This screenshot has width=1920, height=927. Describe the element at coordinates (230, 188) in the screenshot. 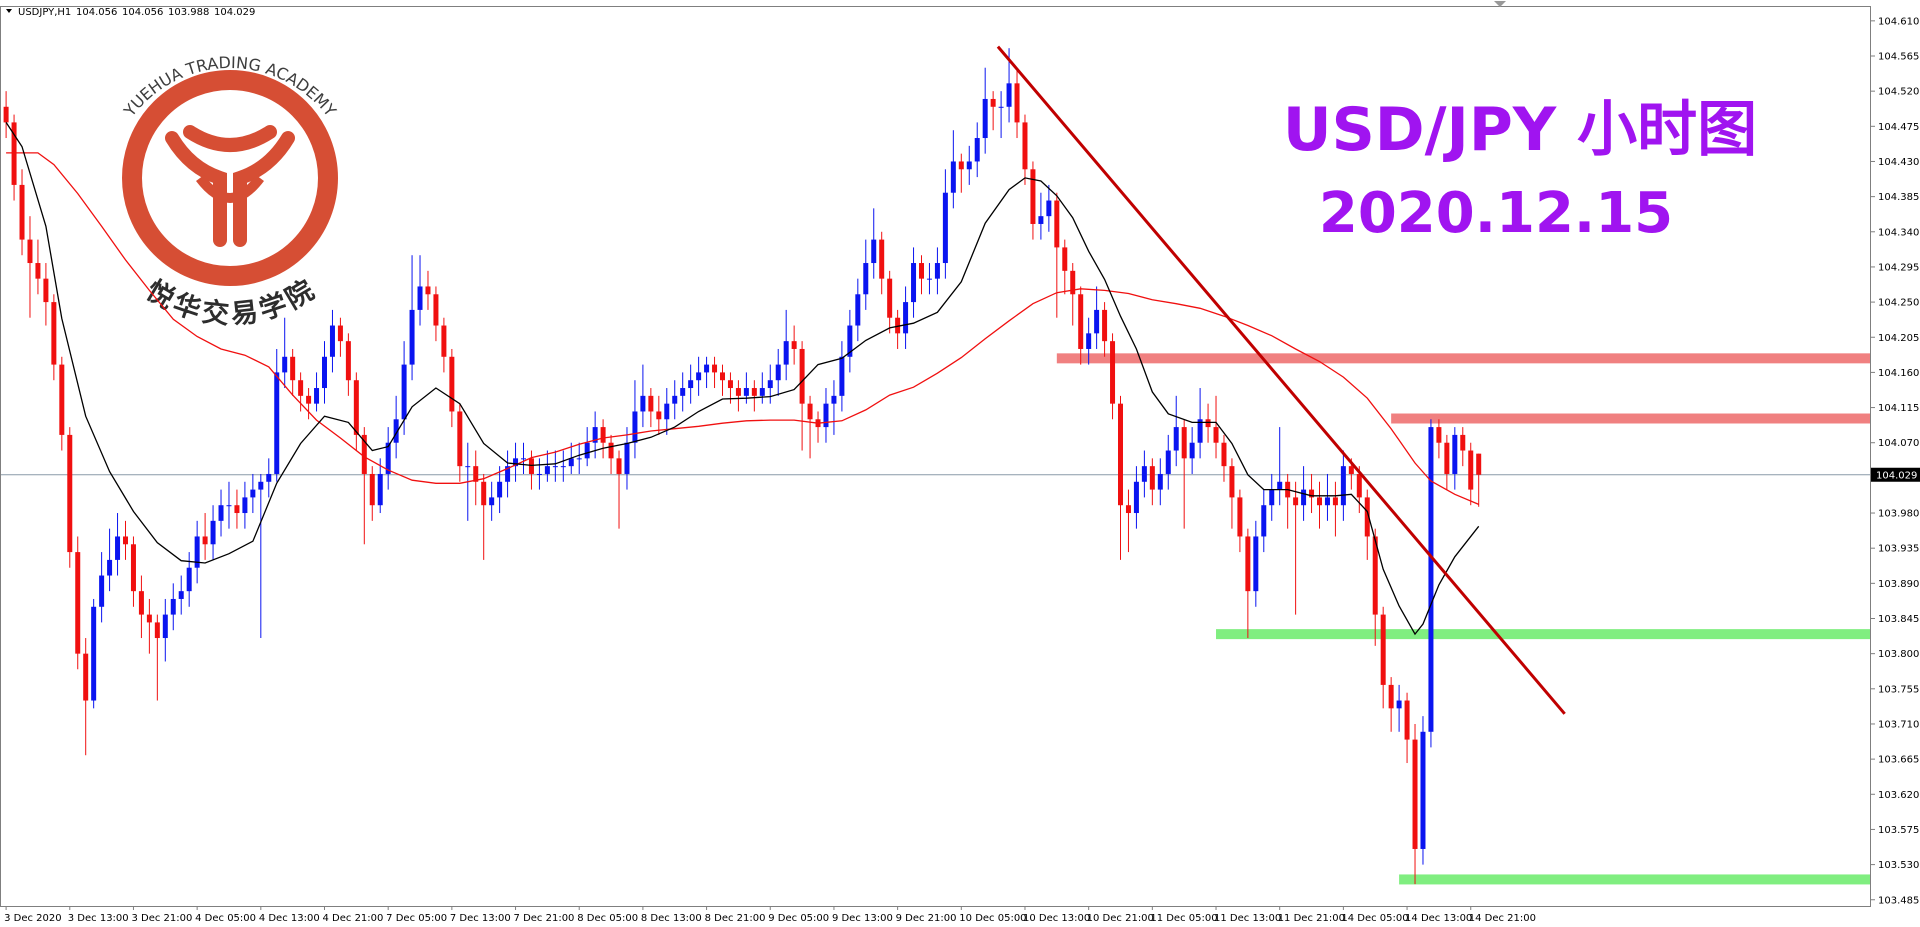

I see `logo-mark` at that location.